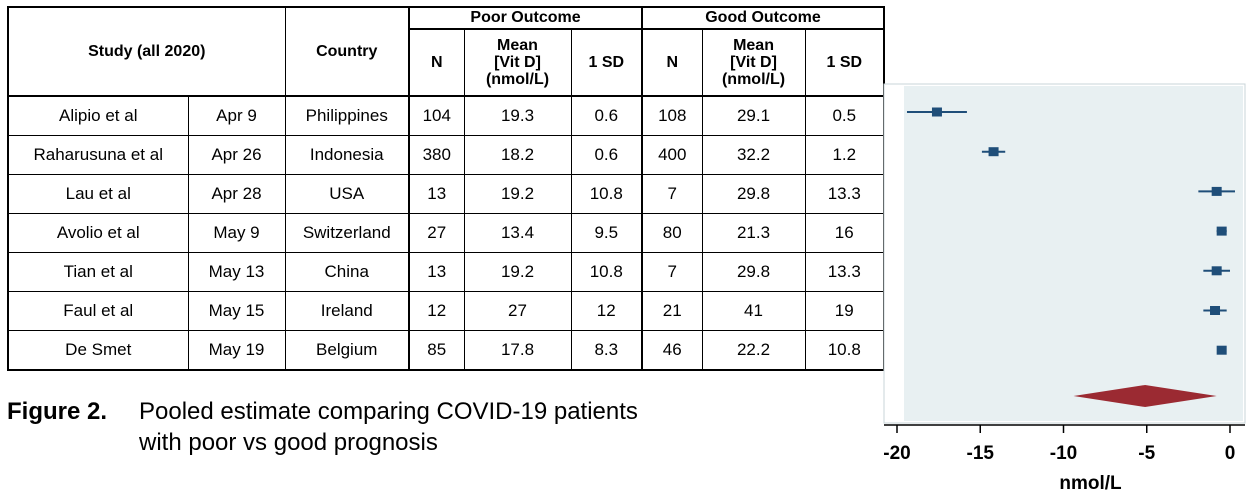 Image resolution: width=1252 pixels, height=503 pixels. Describe the element at coordinates (753, 233) in the screenshot. I see `cell-good-mean: 21.3` at that location.